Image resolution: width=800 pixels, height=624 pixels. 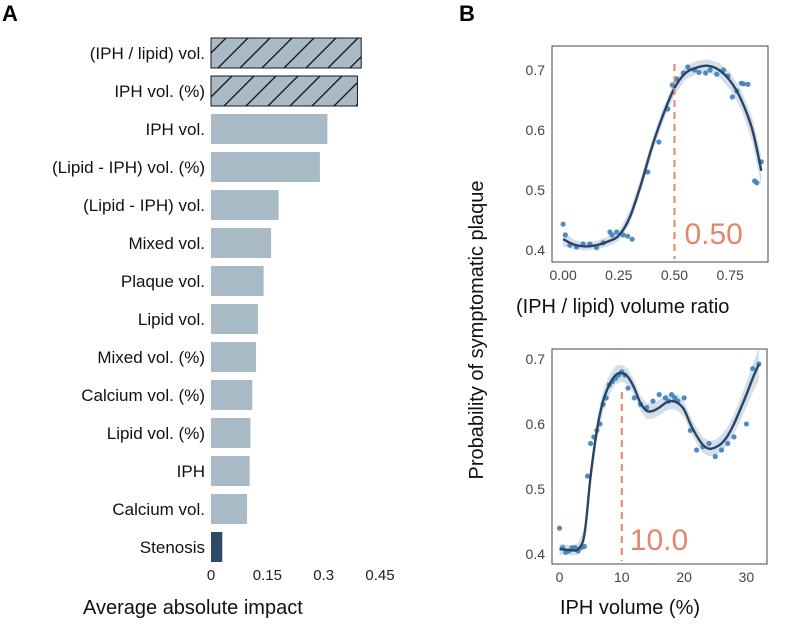 I want to click on bar-iph-lipid-vol-hatch, so click(x=286, y=53).